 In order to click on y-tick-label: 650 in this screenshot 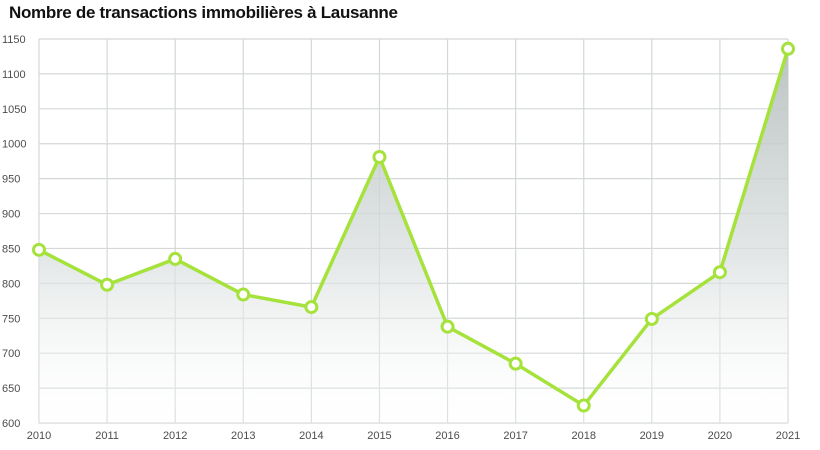, I will do `click(11, 389)`.